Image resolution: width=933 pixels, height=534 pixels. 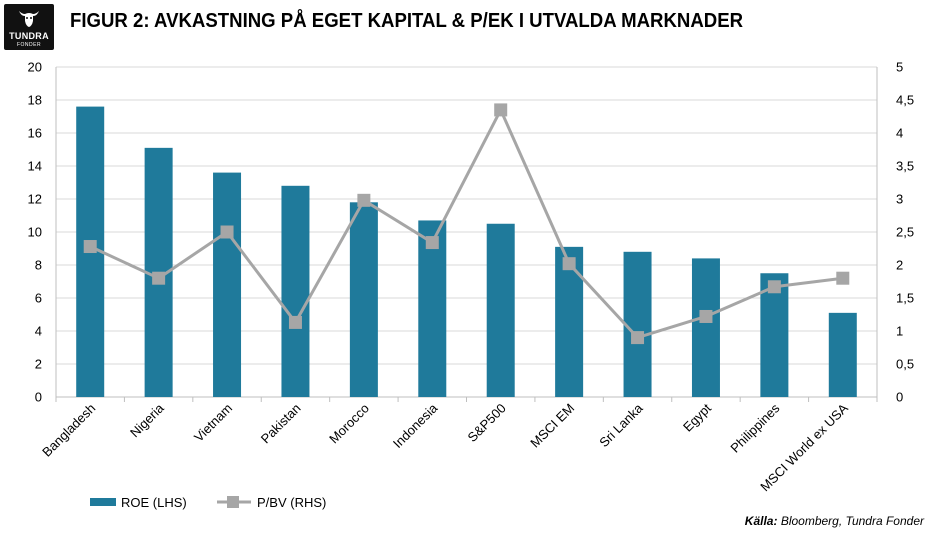 I want to click on source-note: Källa: Bloomberg, Tundra Fonder, so click(x=834, y=521).